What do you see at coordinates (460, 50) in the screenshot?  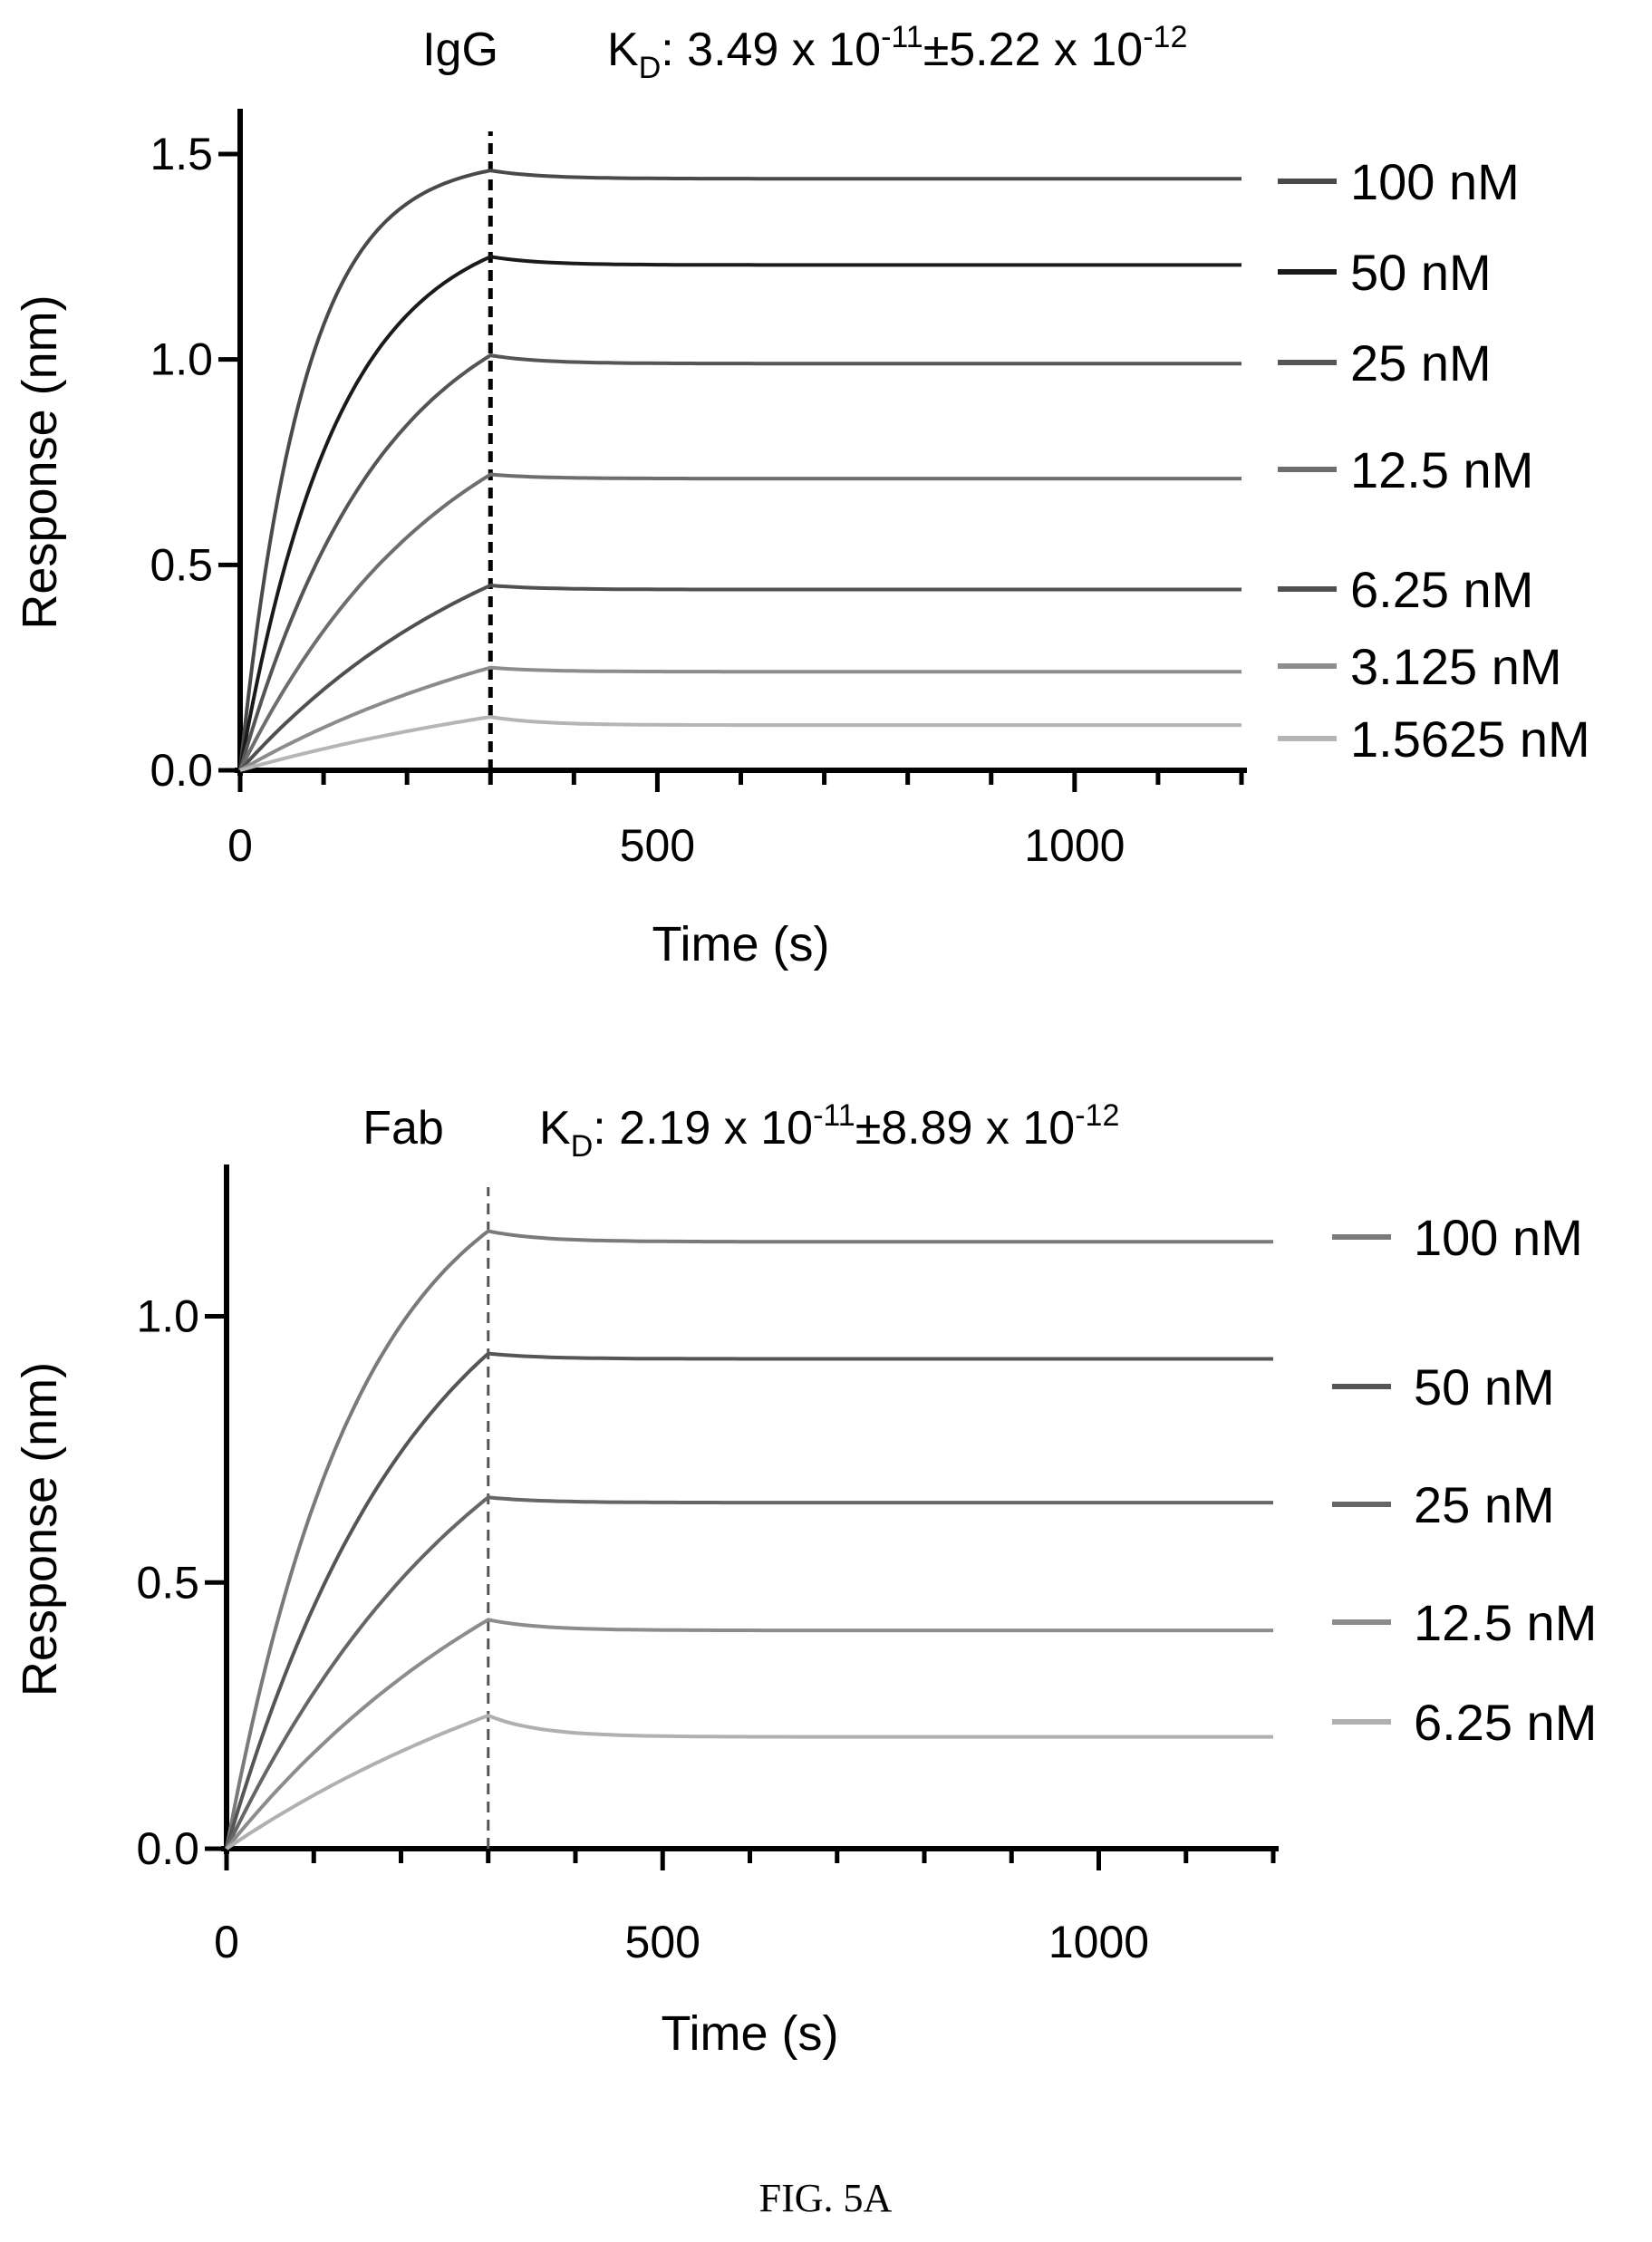 I see `chart-title: IgG` at bounding box center [460, 50].